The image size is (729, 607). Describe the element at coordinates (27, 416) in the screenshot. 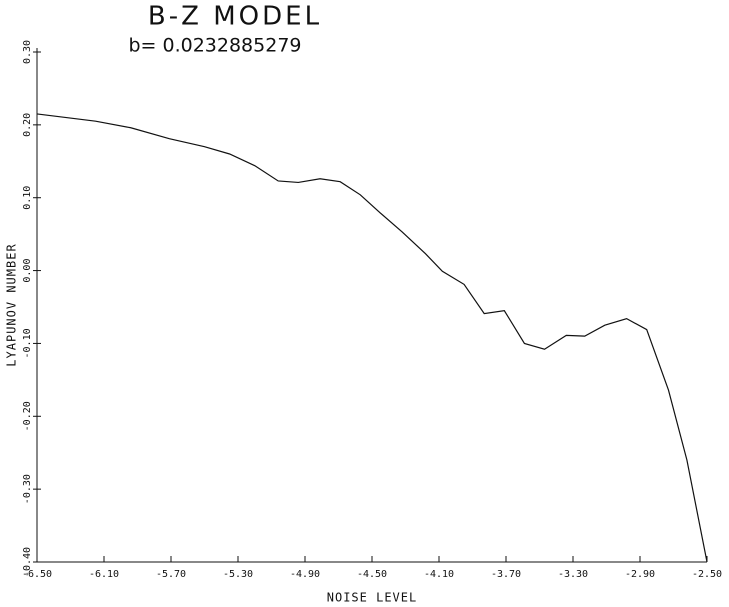

I see `y-tick-label: -0.20` at that location.